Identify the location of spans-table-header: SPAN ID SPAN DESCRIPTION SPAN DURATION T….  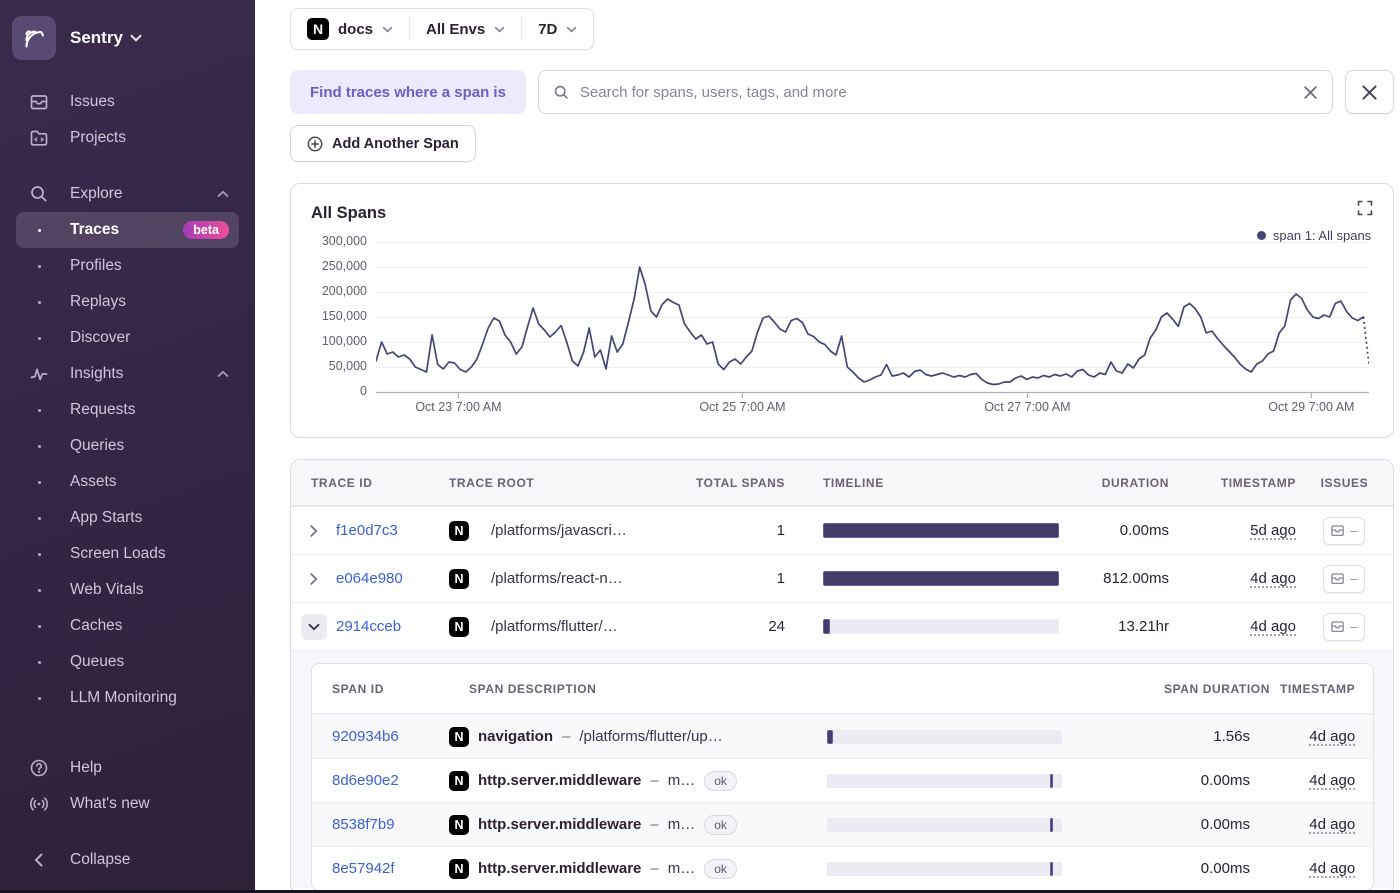
(843, 689).